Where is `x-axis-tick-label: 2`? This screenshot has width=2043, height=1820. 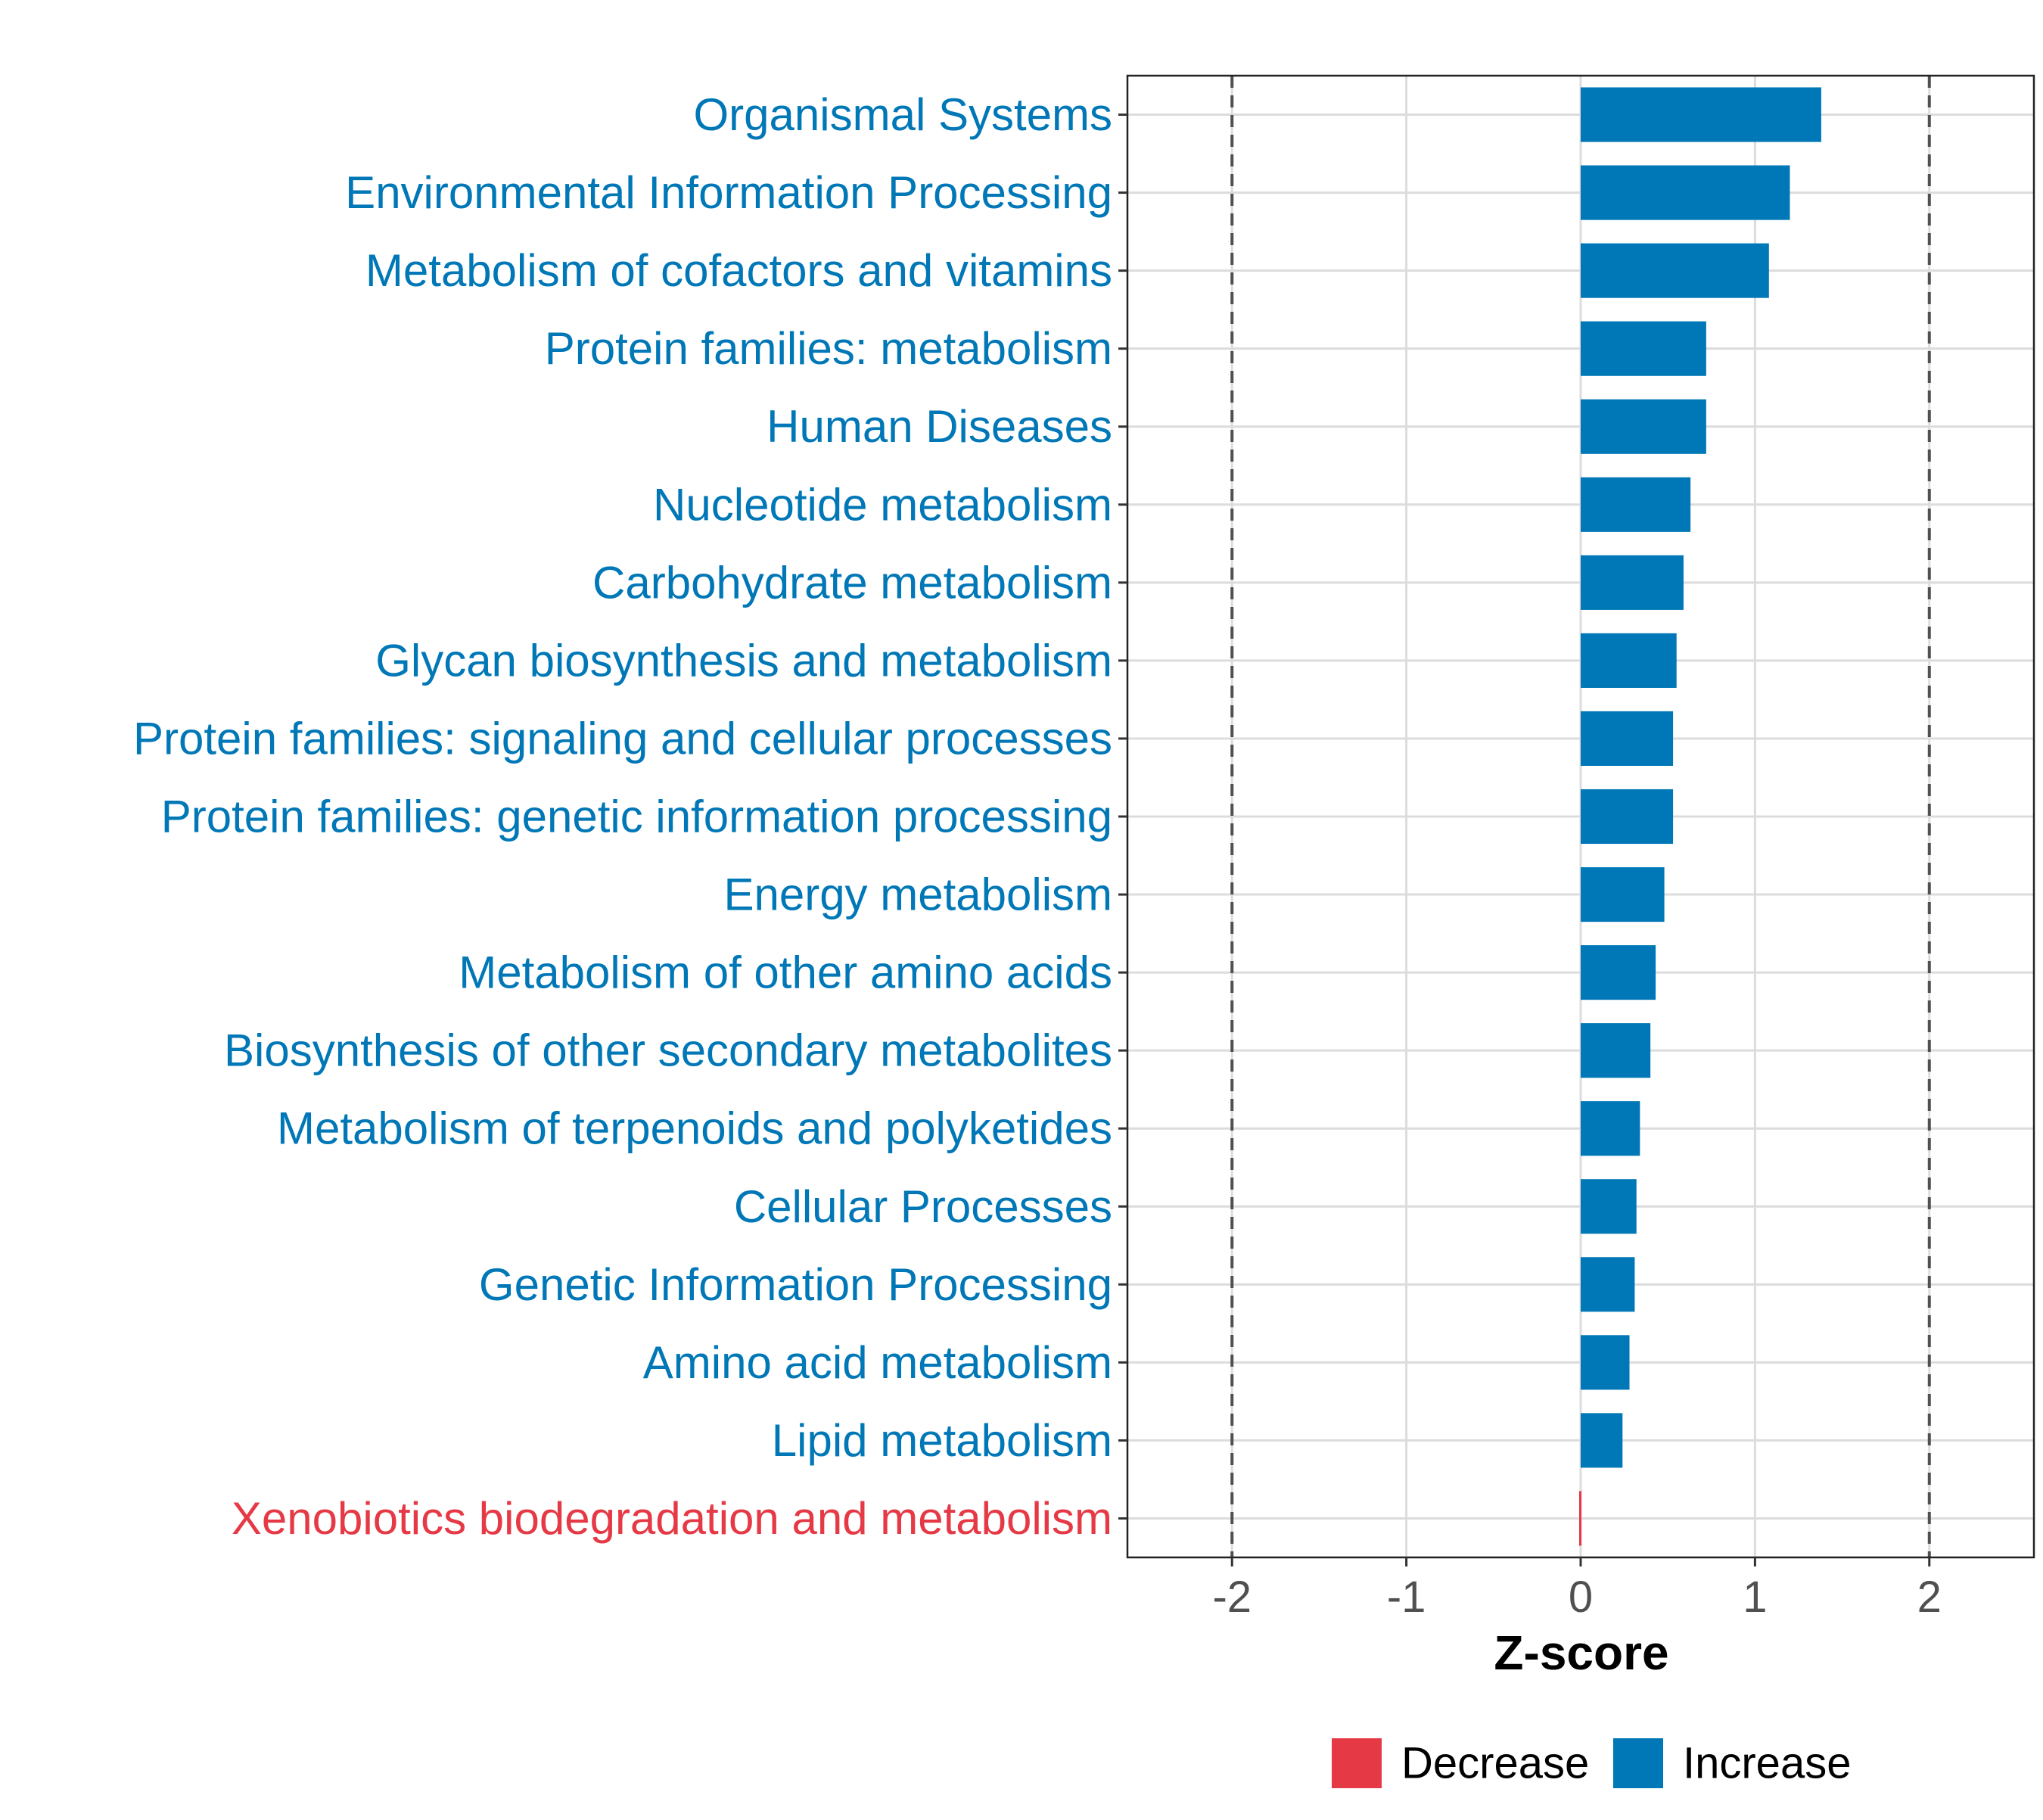 x-axis-tick-label: 2 is located at coordinates (1929, 1597).